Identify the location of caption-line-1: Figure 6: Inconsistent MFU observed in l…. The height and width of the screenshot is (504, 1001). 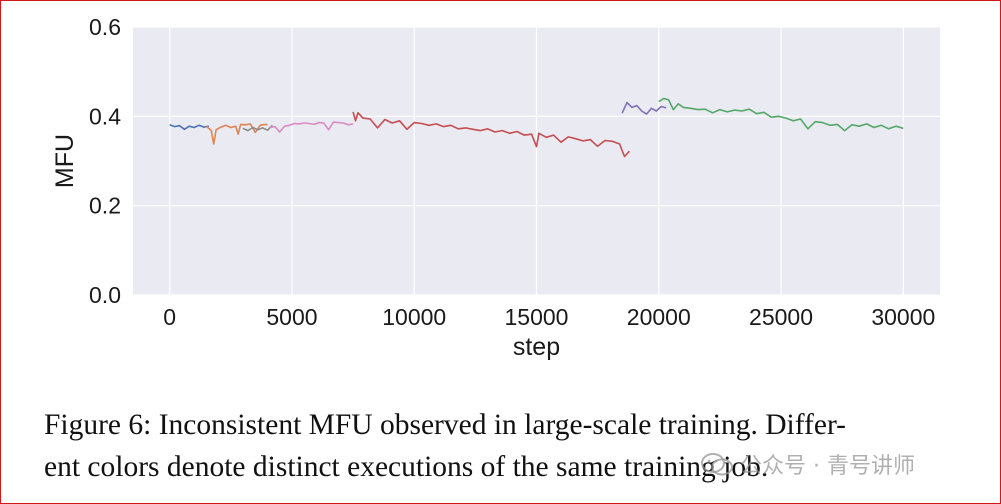
(445, 425).